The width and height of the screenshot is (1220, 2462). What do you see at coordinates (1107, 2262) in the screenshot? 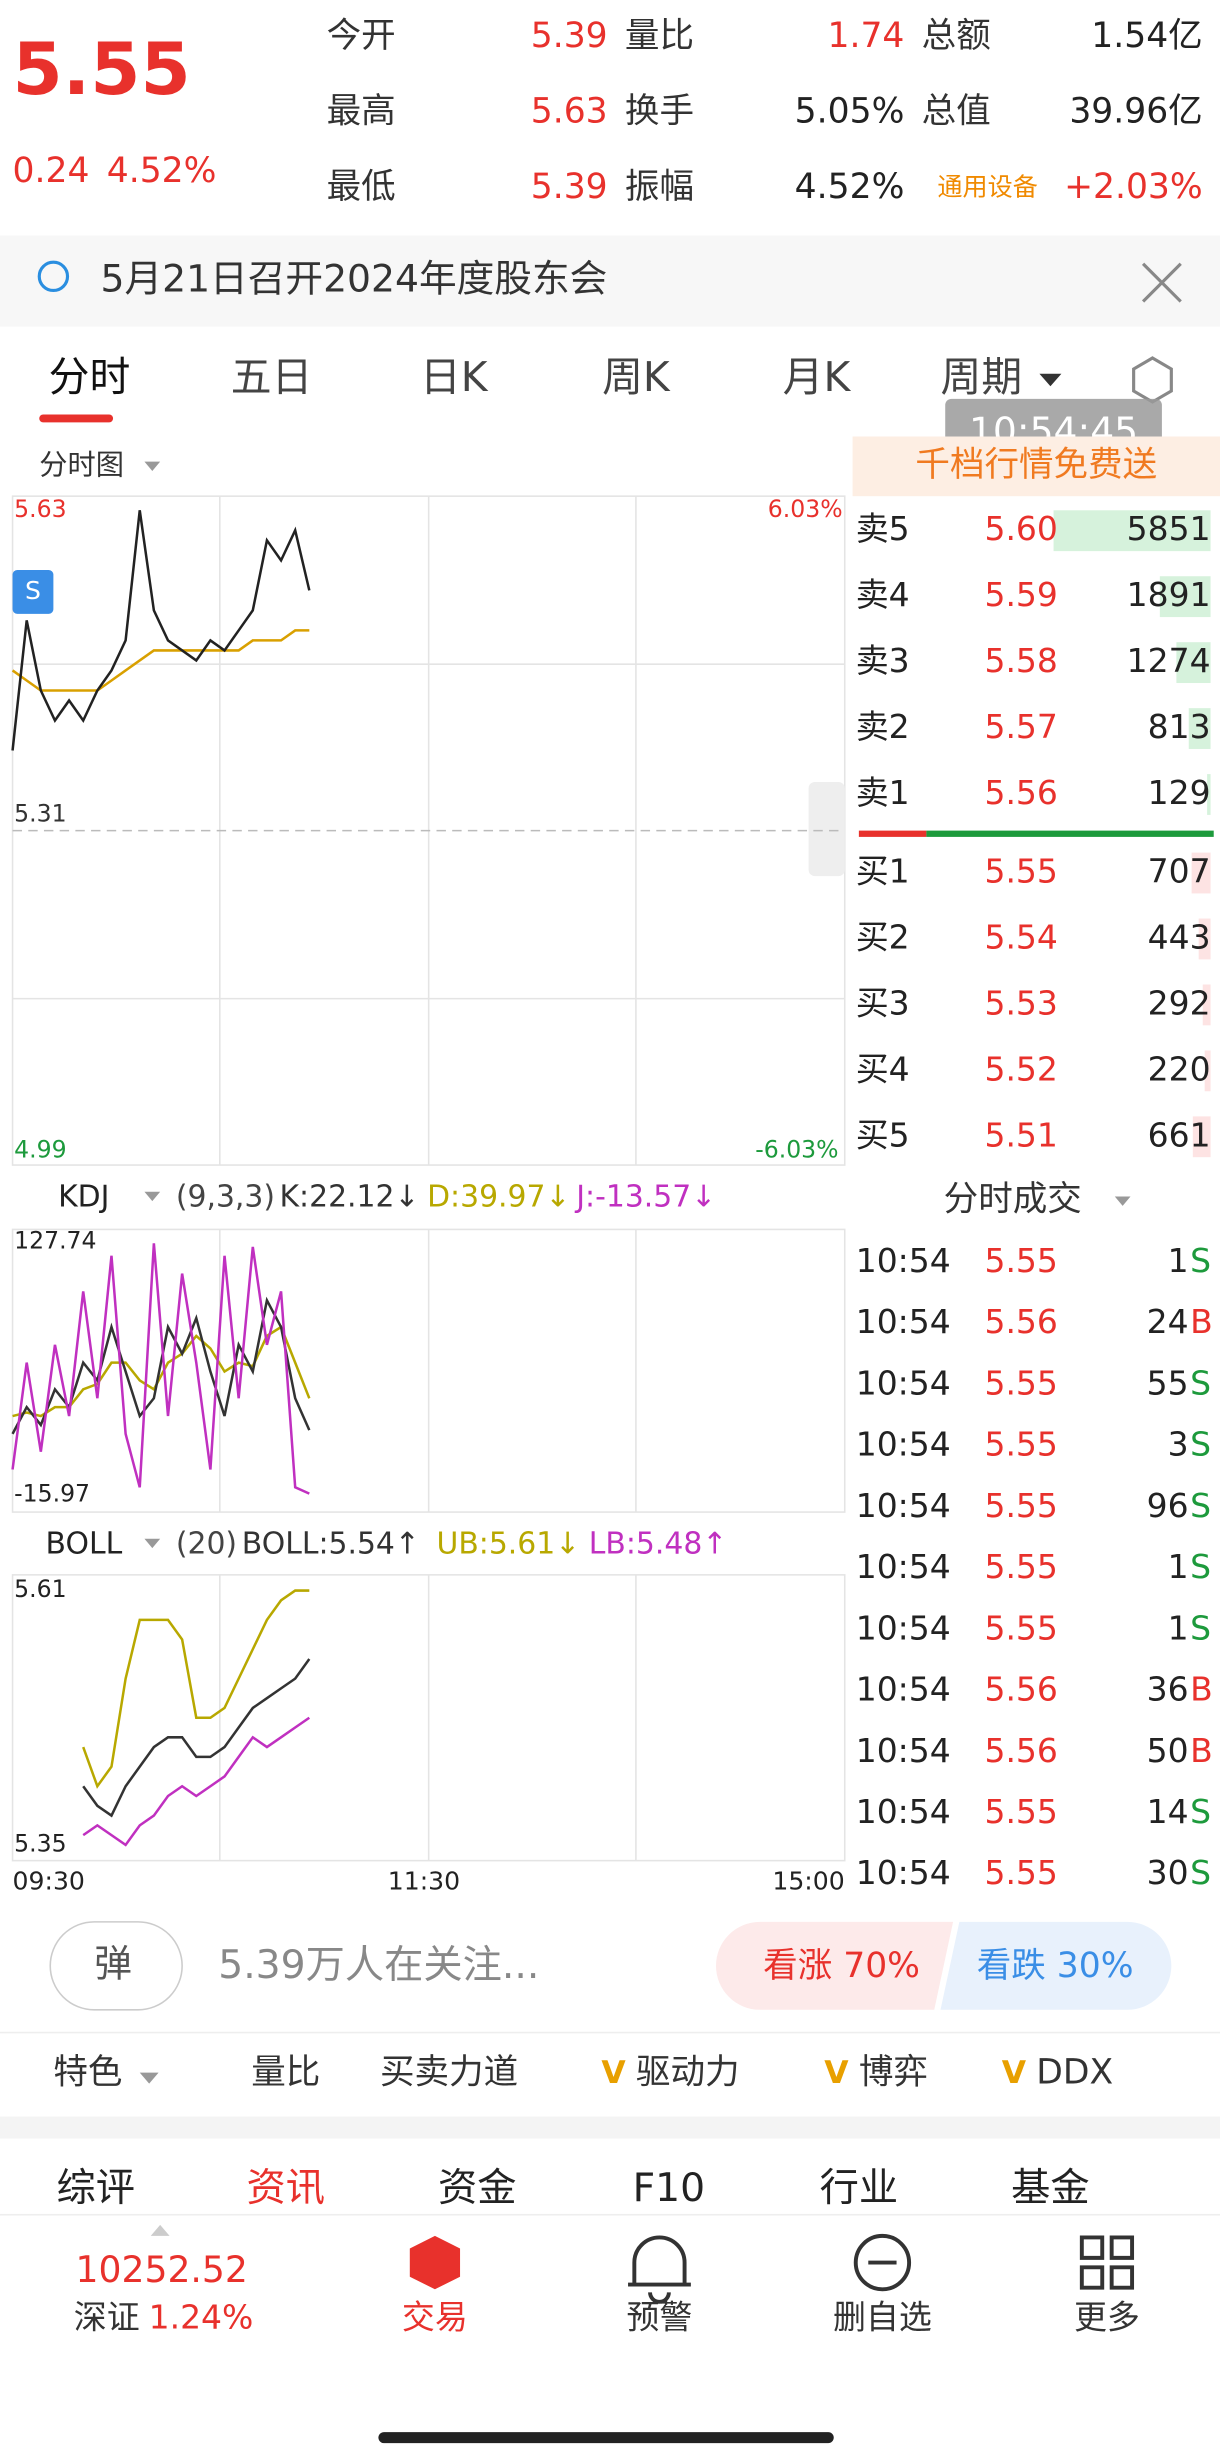
I see `more-icon` at bounding box center [1107, 2262].